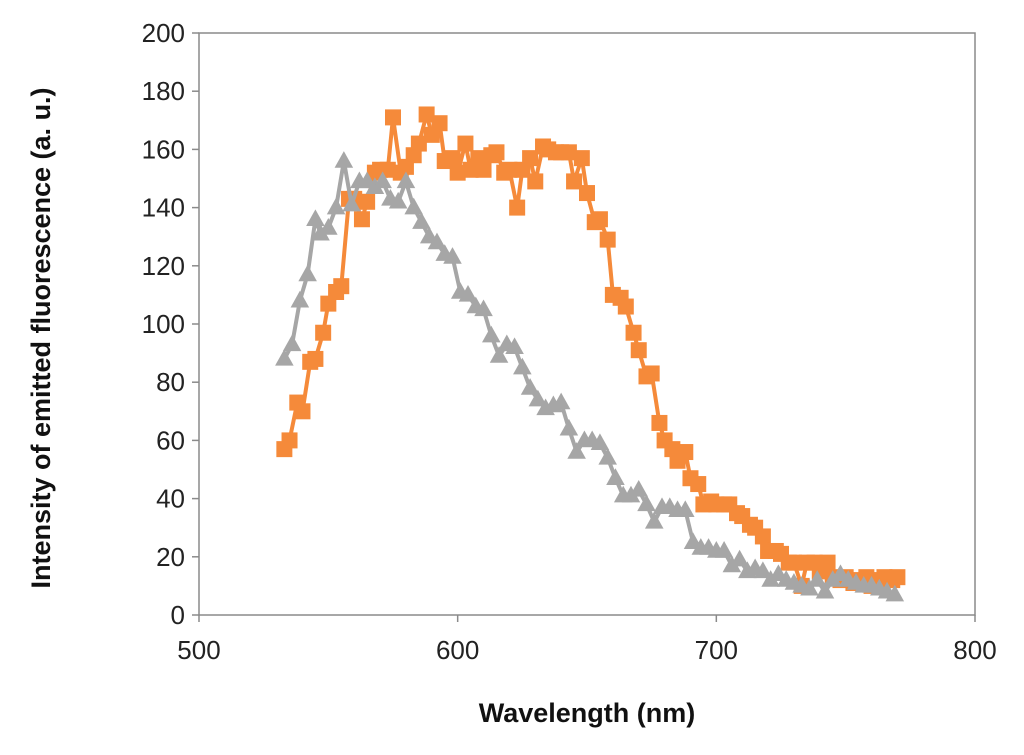  What do you see at coordinates (457, 650) in the screenshot?
I see `x-tick-label: 600` at bounding box center [457, 650].